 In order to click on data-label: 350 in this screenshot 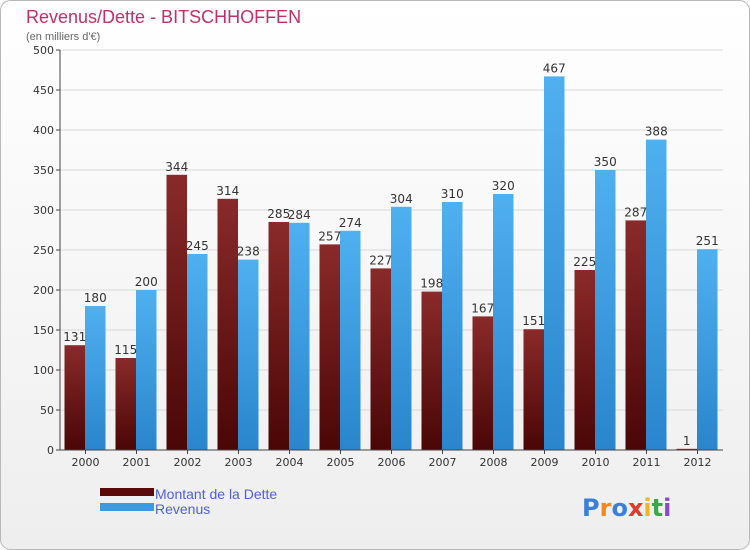, I will do `click(605, 162)`.